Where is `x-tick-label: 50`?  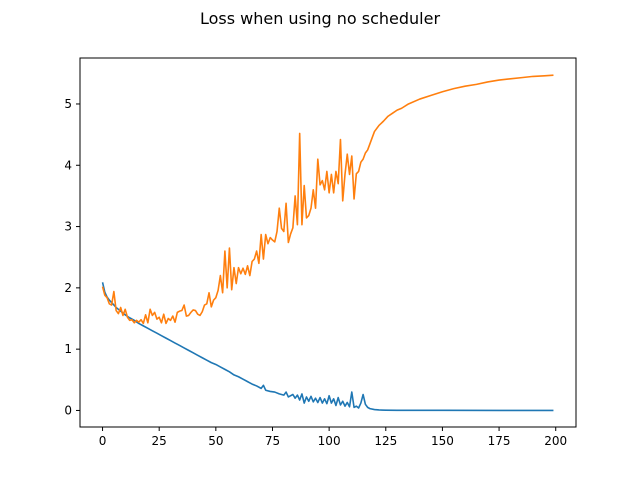 x-tick-label: 50 is located at coordinates (215, 441).